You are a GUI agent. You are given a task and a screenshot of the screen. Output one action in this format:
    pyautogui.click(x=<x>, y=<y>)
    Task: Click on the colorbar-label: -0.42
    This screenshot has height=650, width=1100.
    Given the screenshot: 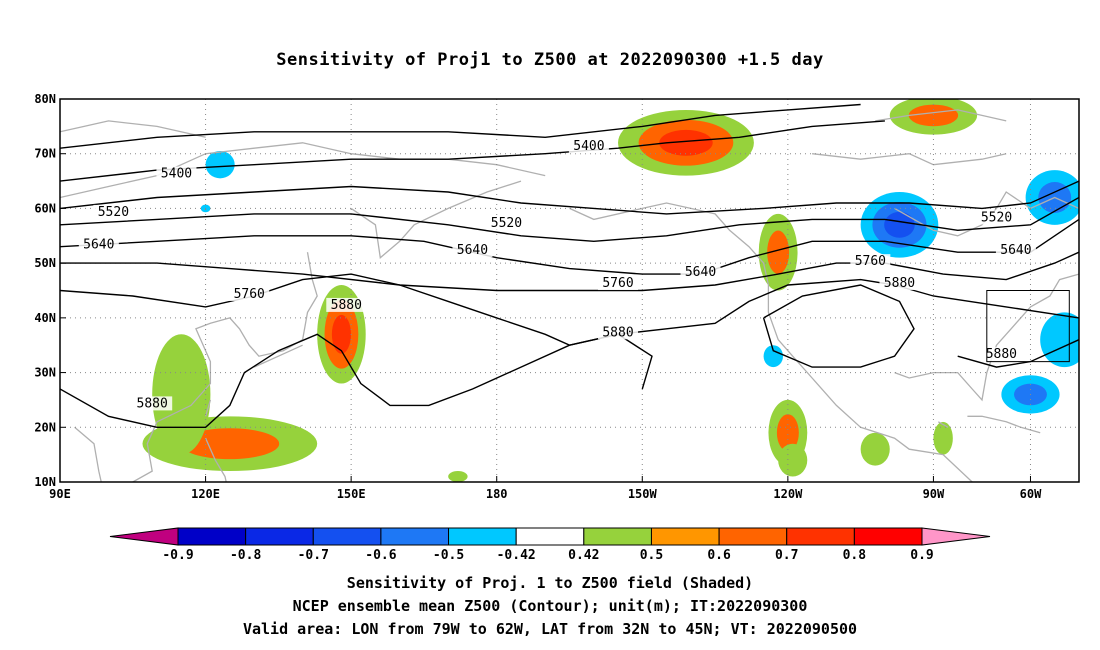 What is the action you would take?
    pyautogui.click(x=516, y=555)
    